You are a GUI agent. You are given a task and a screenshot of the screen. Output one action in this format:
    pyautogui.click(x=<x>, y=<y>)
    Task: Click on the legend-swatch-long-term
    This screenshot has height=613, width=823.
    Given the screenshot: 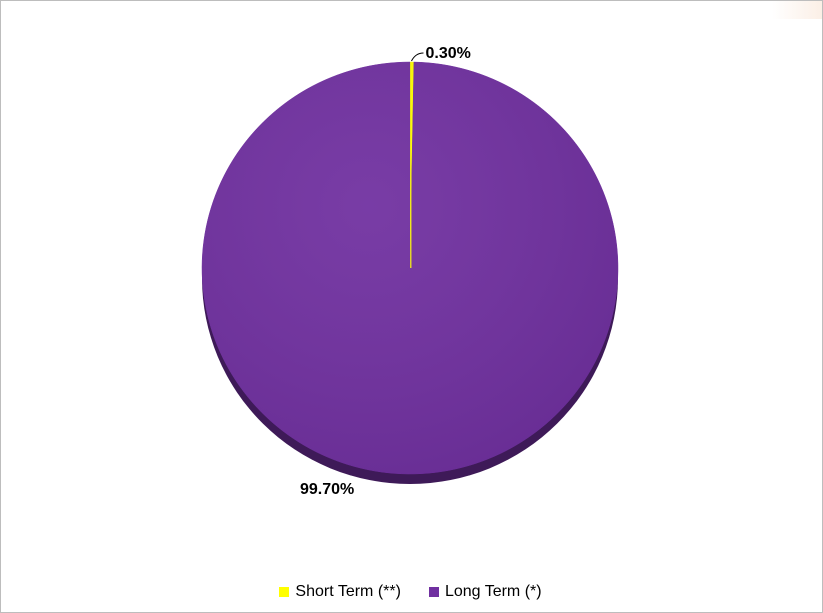 What is the action you would take?
    pyautogui.click(x=433, y=592)
    